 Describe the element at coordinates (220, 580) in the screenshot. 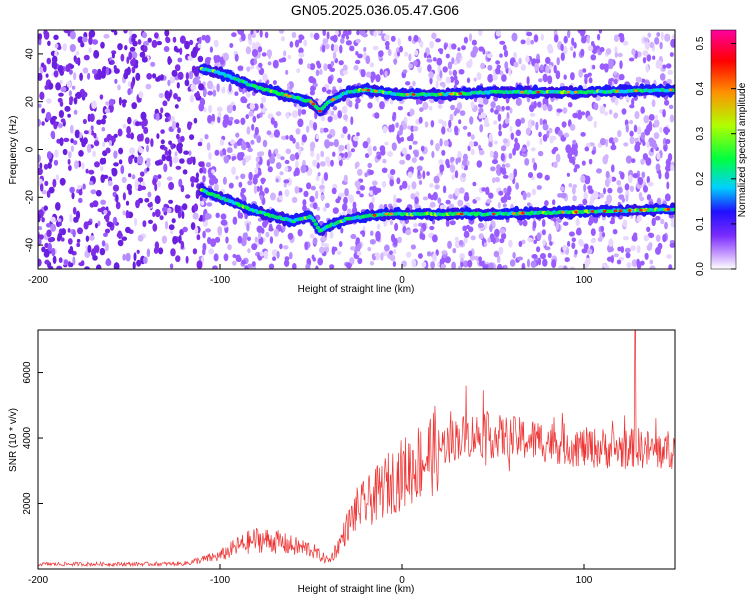

I see `x-tick-label: -100` at that location.